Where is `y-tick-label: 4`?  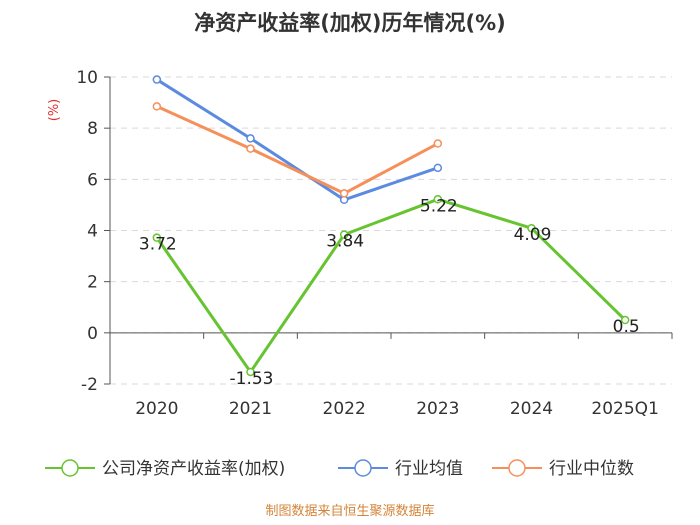 y-tick-label: 4 is located at coordinates (92, 232).